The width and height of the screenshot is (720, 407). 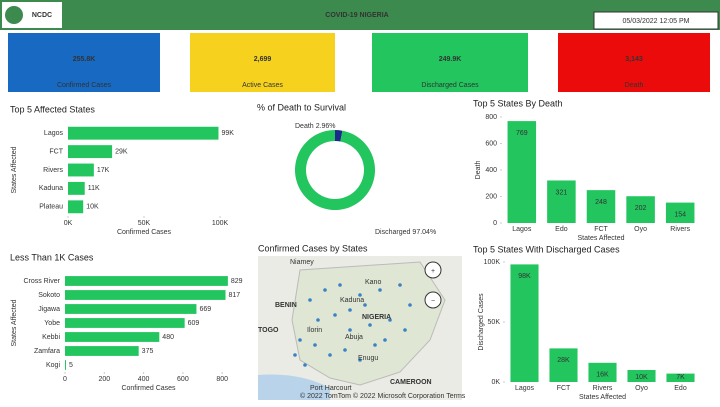 What do you see at coordinates (352, 300) in the screenshot?
I see `map-place: Kaduna` at bounding box center [352, 300].